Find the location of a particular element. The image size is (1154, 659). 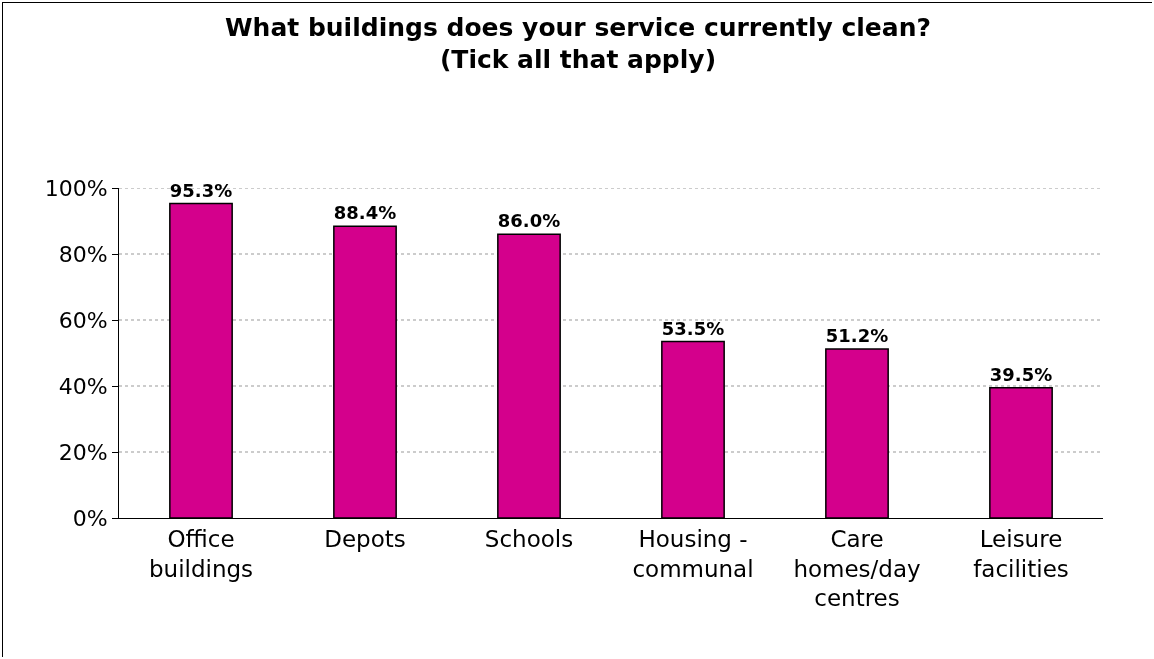

data-label: 86.0% is located at coordinates (529, 221).